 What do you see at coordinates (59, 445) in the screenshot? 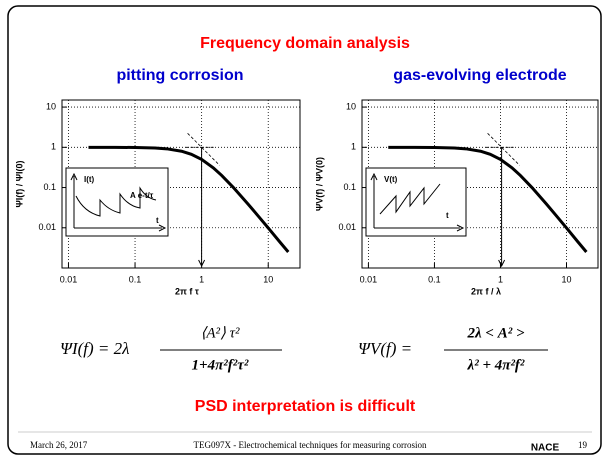
I see `footer-date: March 26, 2017` at bounding box center [59, 445].